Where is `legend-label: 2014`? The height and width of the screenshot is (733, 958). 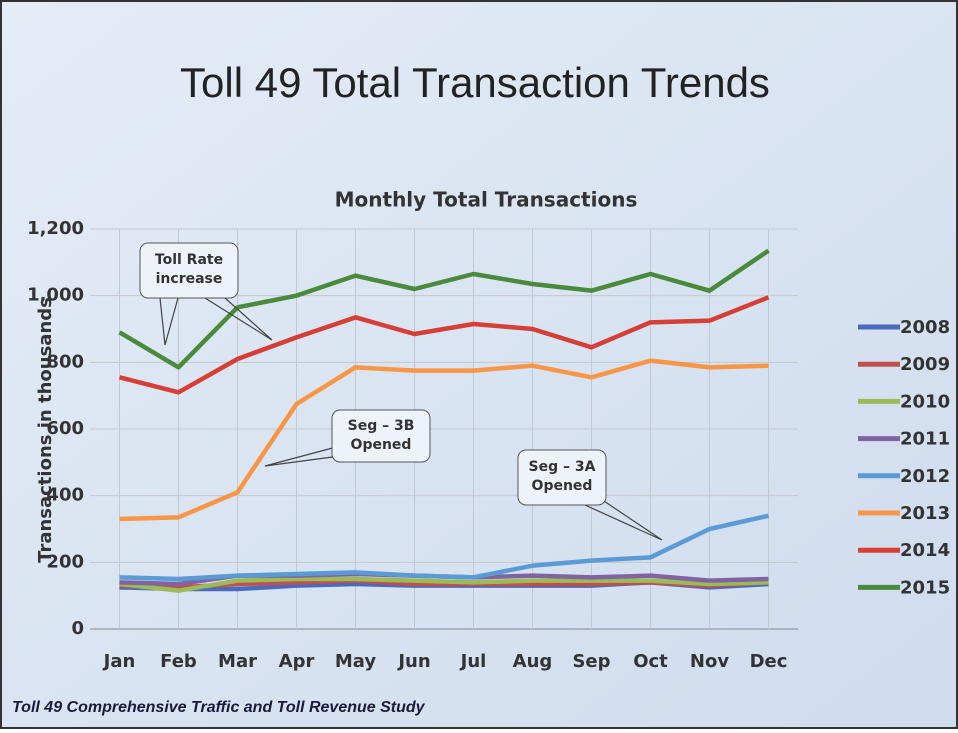 legend-label: 2014 is located at coordinates (925, 550).